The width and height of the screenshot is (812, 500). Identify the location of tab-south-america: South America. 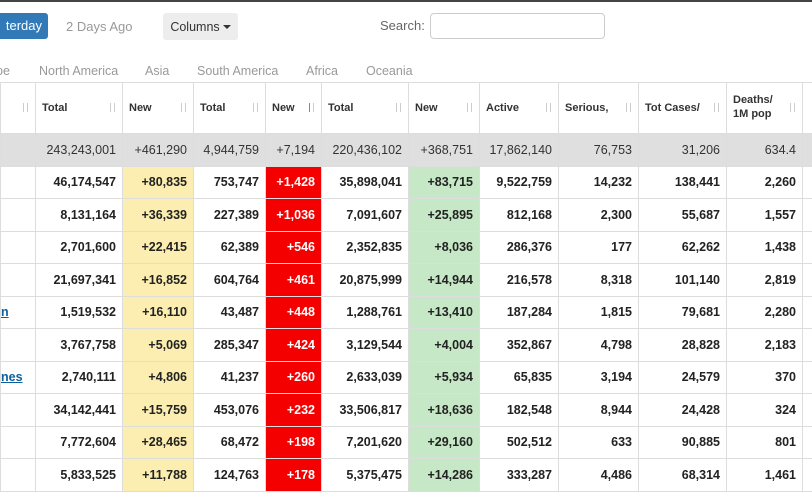
(238, 71).